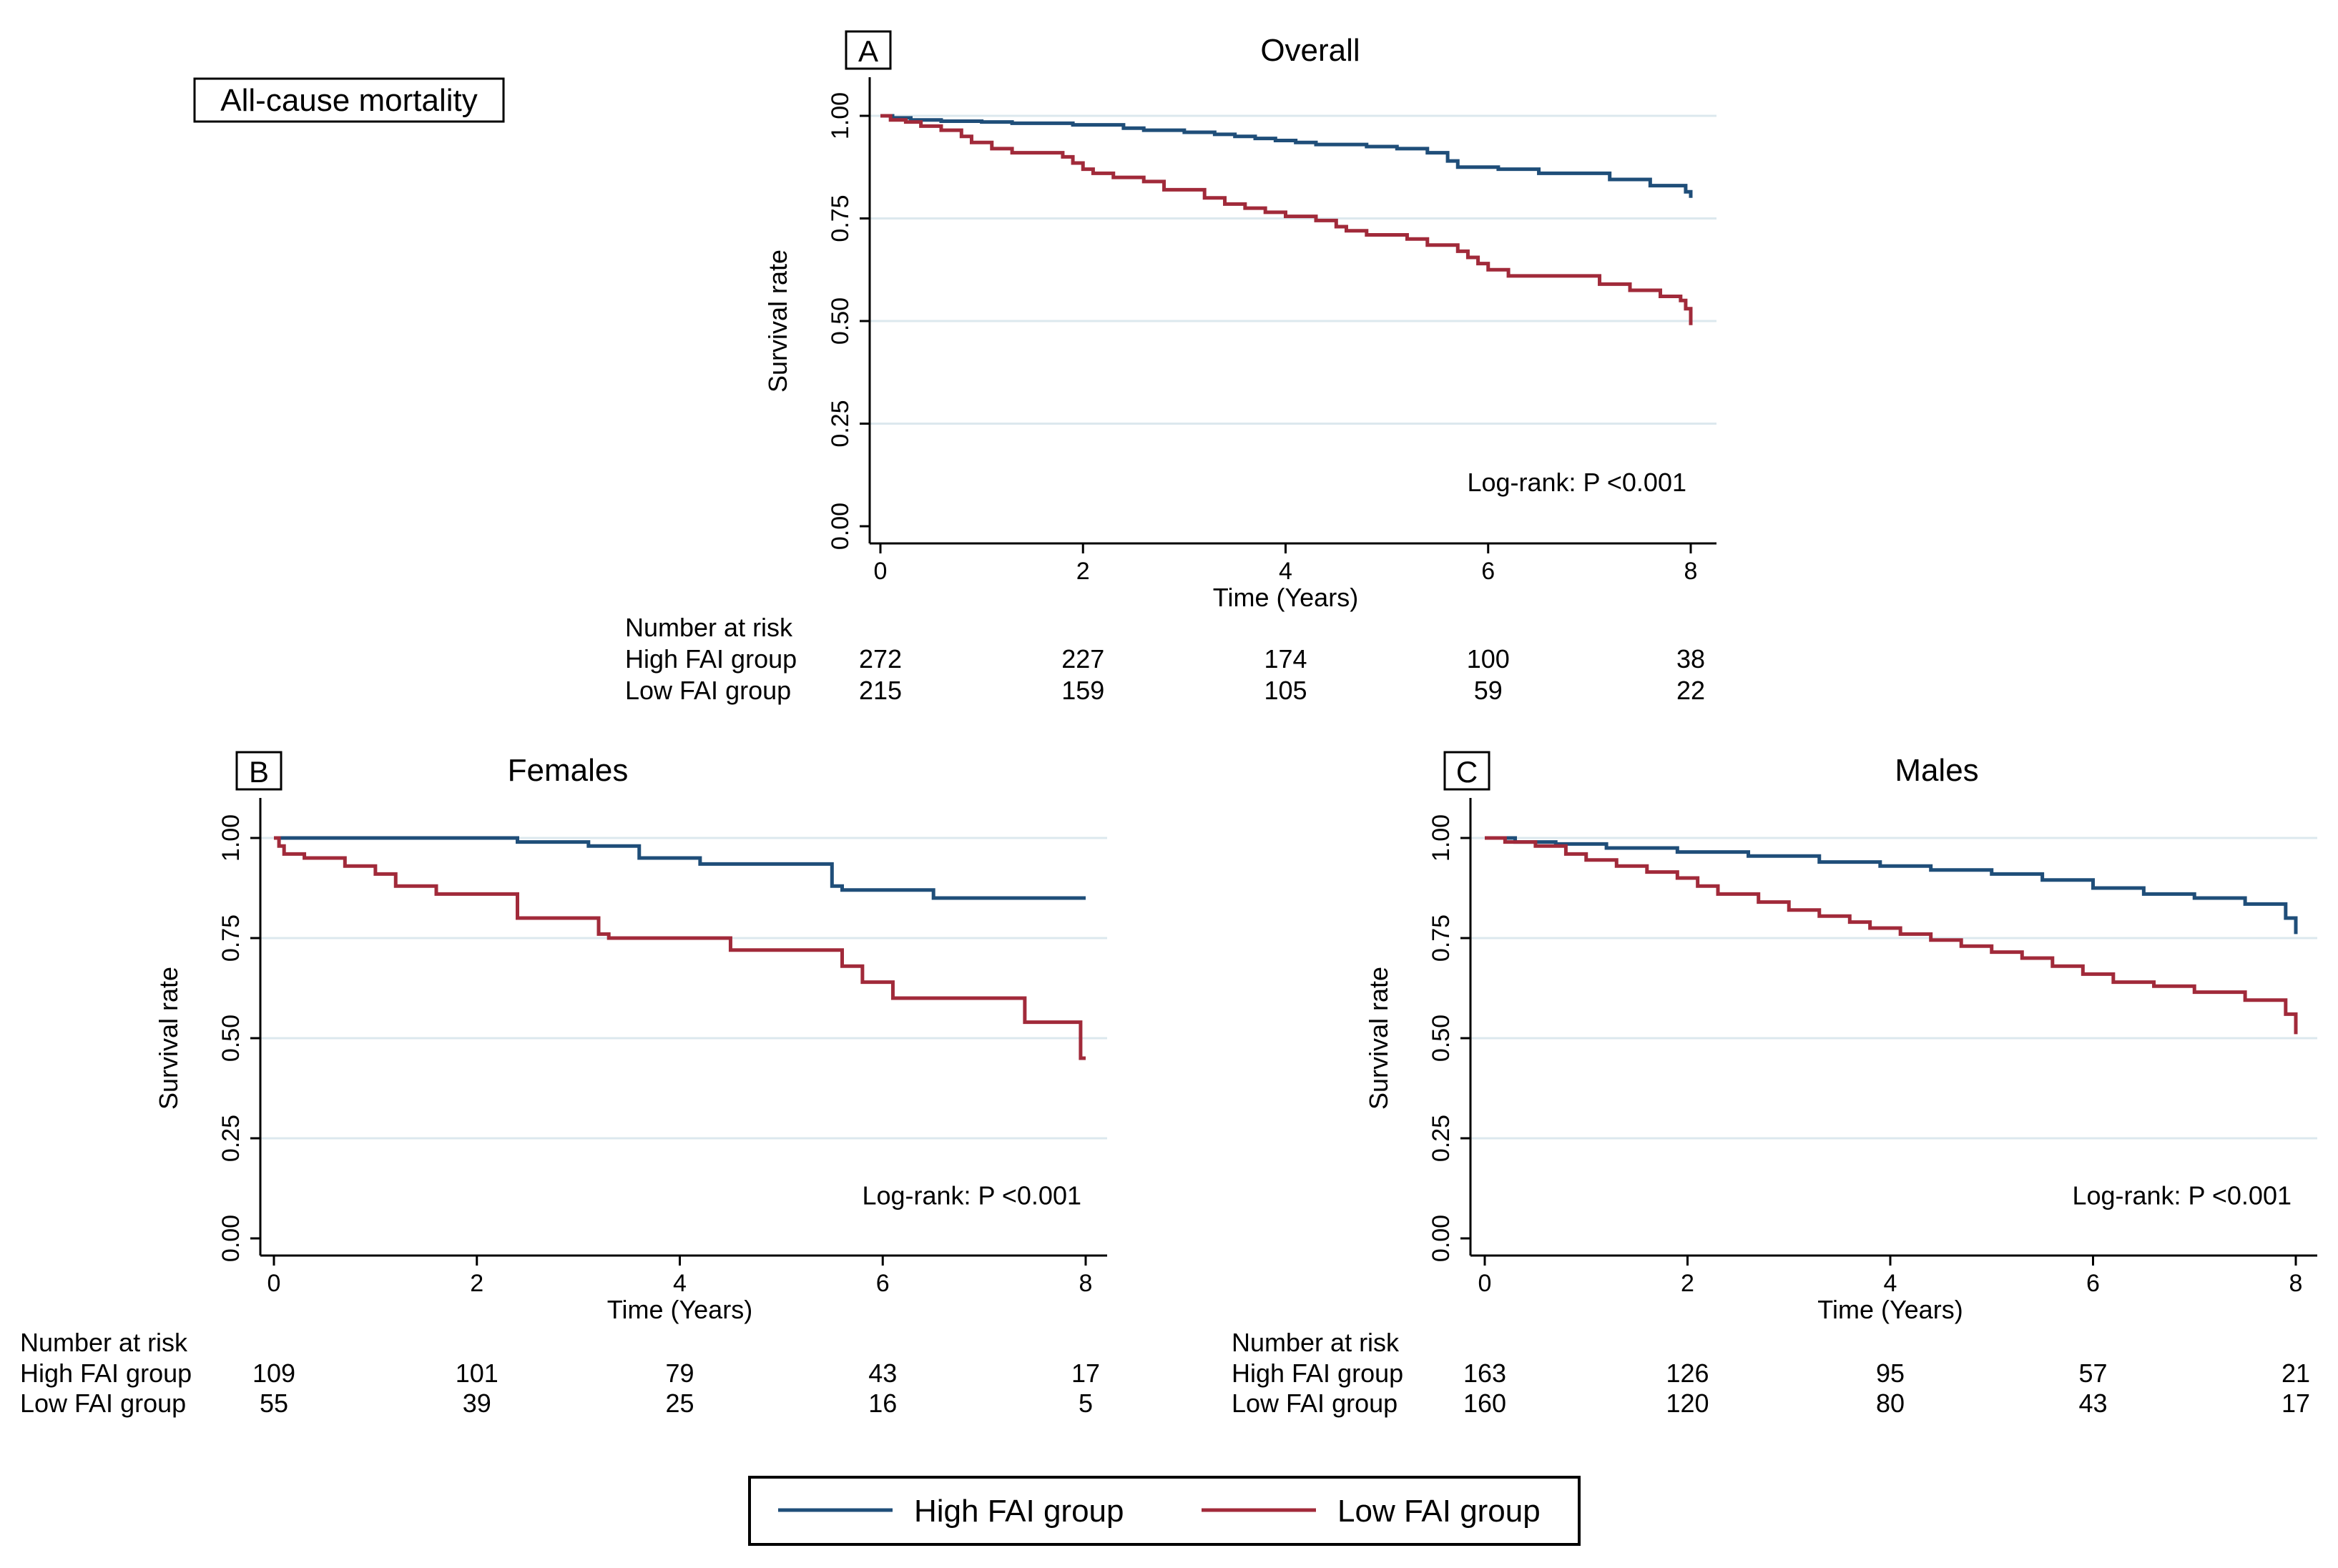  What do you see at coordinates (1082, 659) in the screenshot?
I see `risk-value: 227` at bounding box center [1082, 659].